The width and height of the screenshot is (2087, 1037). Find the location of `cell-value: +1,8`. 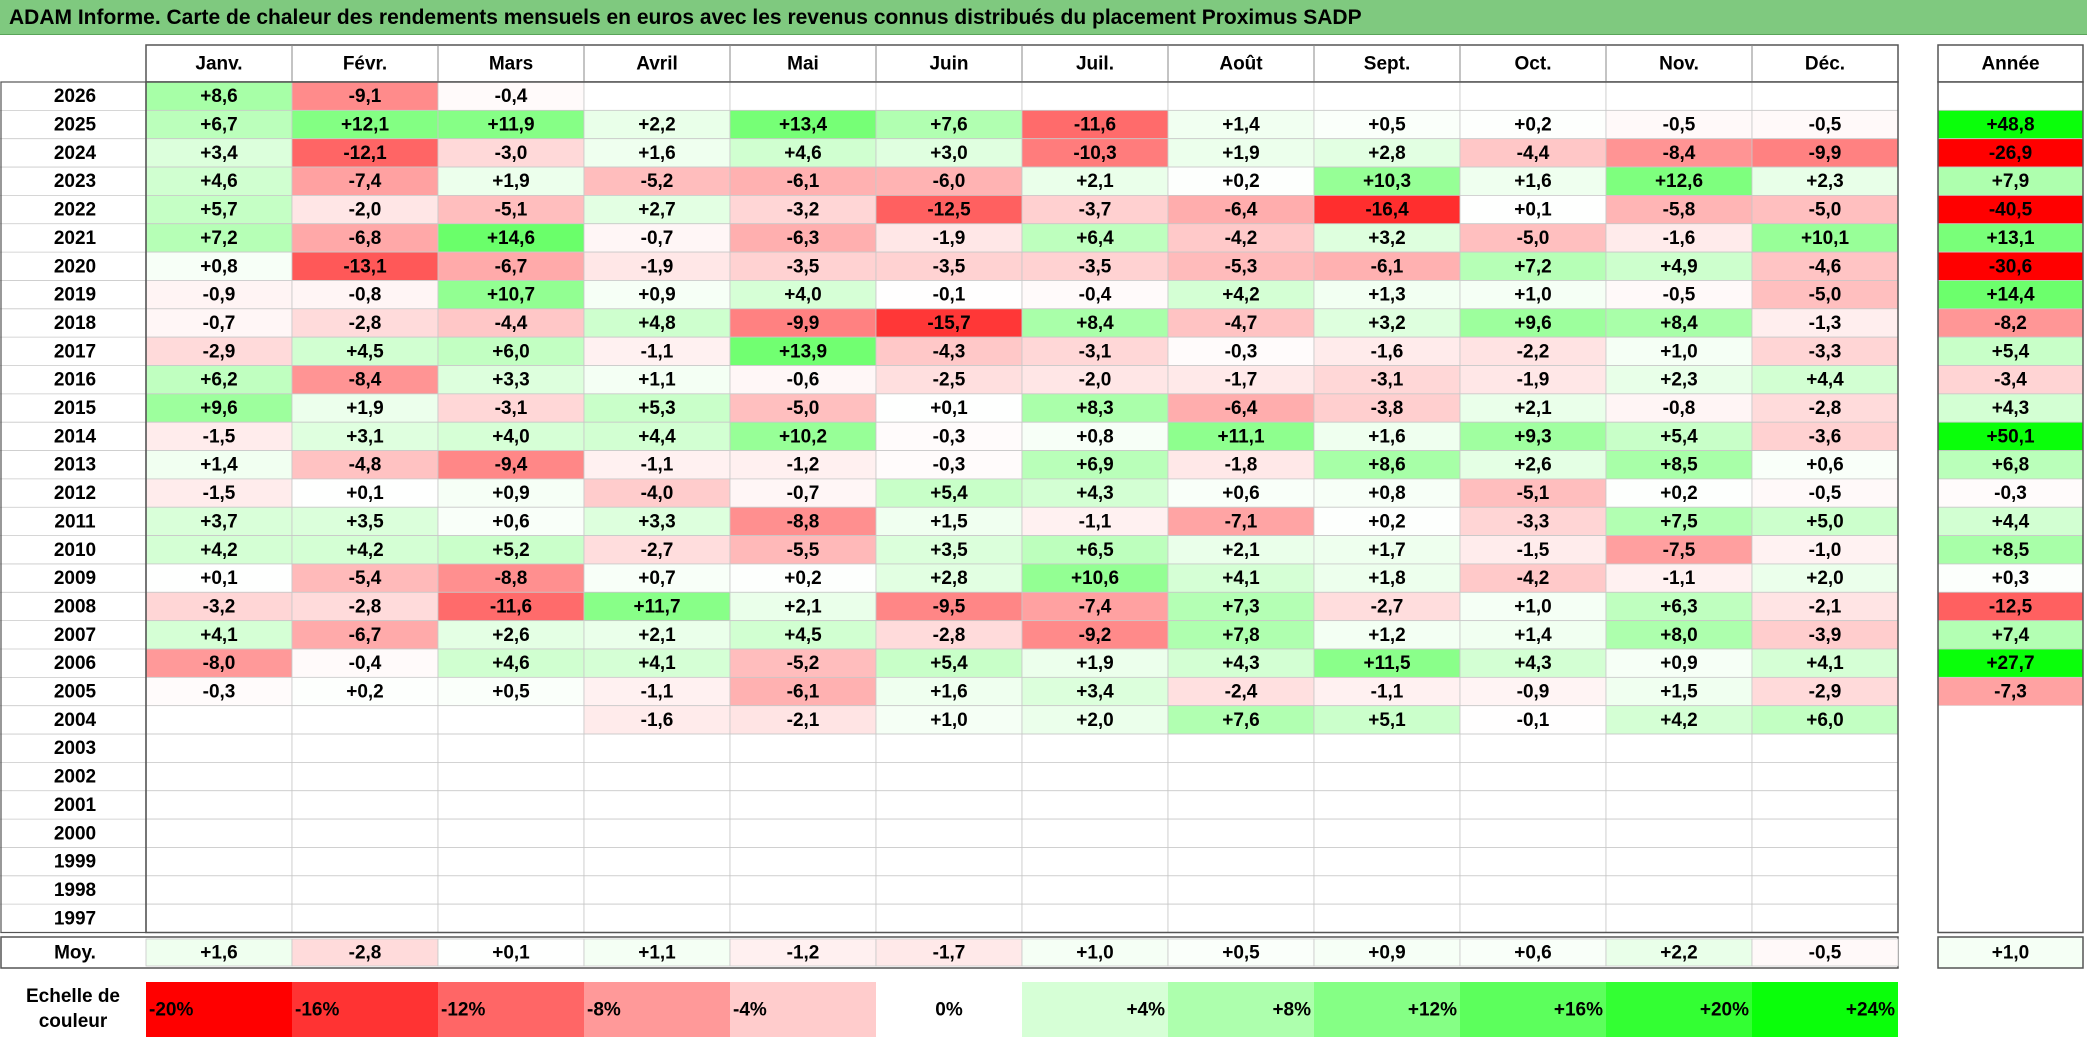

cell-value: +1,8 is located at coordinates (1387, 578).